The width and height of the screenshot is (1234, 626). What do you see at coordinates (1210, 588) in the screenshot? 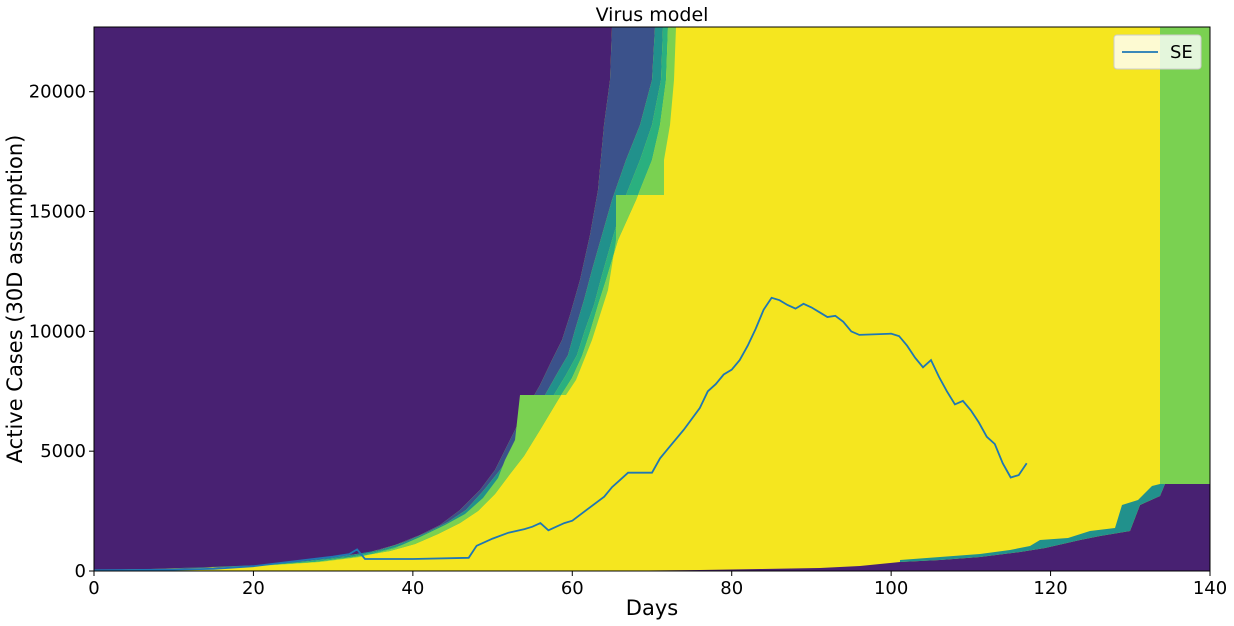
I see `x-tick-label: 140` at bounding box center [1210, 588].